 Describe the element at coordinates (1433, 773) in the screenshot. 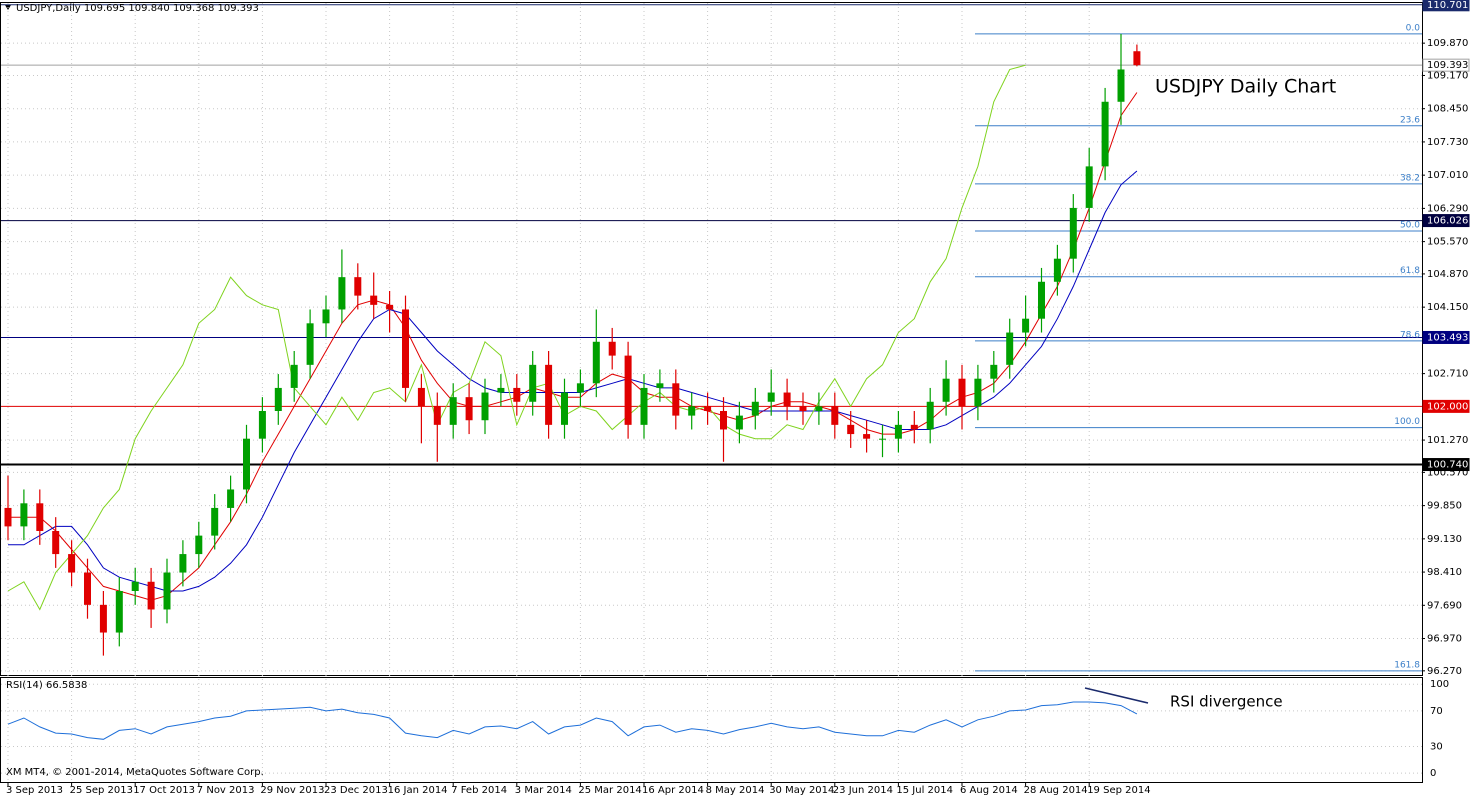

I see `rsi-tick-label: 0` at that location.